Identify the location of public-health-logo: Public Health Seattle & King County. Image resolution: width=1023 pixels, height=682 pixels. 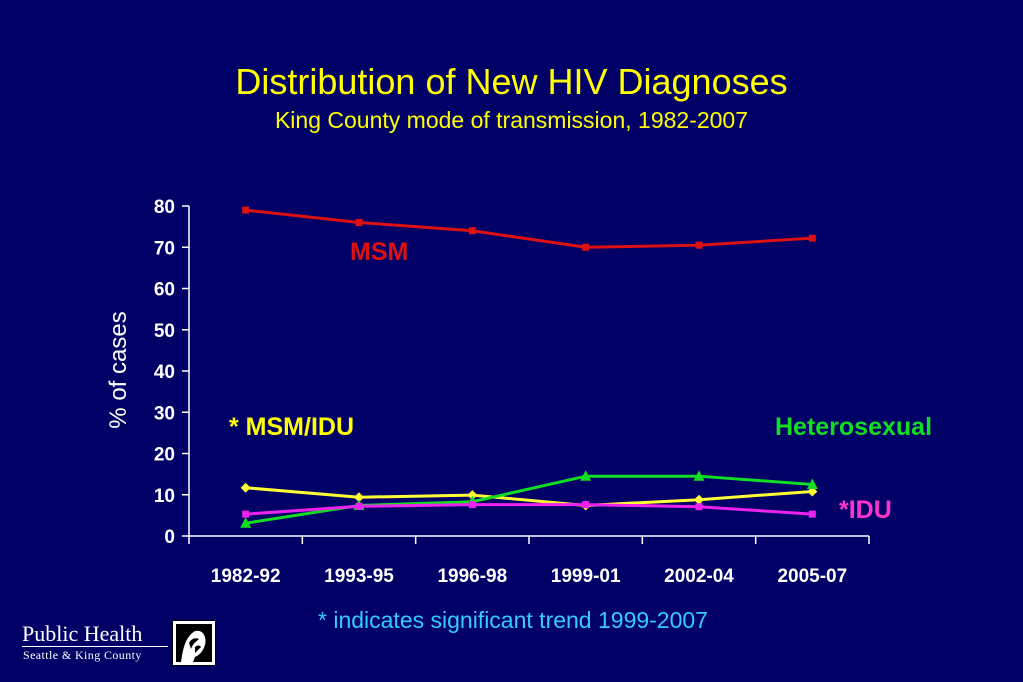
(120, 644).